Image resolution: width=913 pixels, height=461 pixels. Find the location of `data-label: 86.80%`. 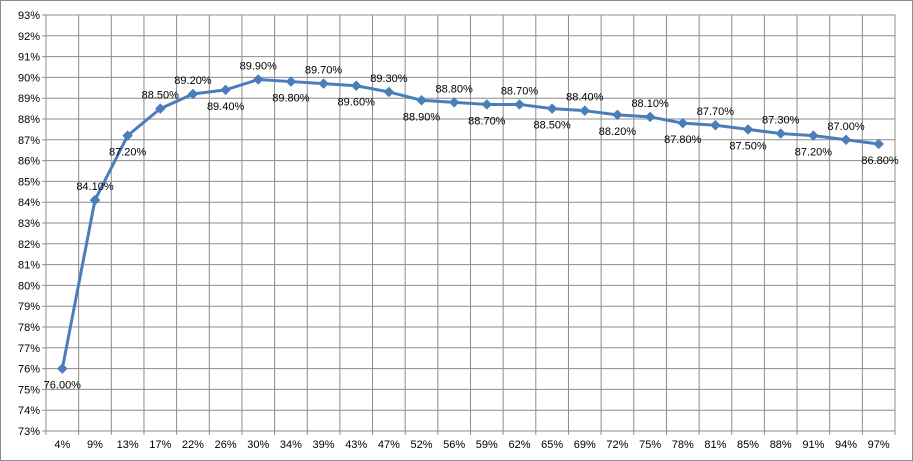

data-label: 86.80% is located at coordinates (880, 161).